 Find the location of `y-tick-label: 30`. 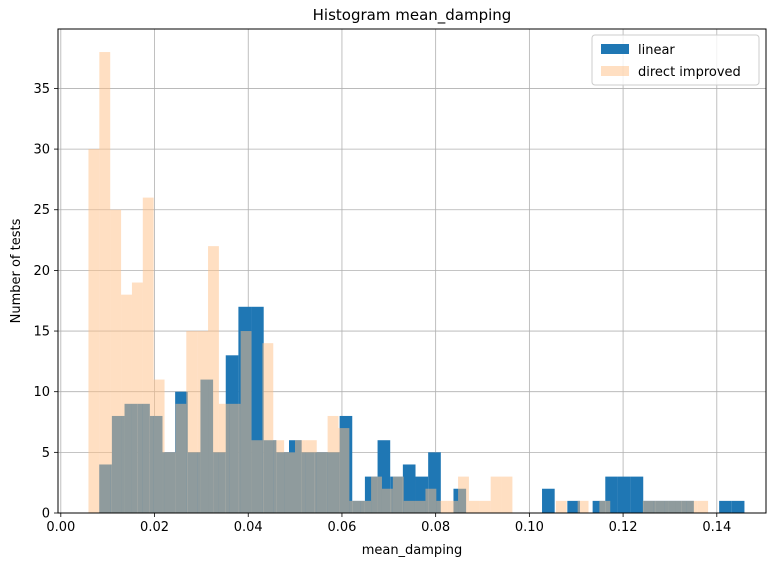

y-tick-label: 30 is located at coordinates (41, 150).